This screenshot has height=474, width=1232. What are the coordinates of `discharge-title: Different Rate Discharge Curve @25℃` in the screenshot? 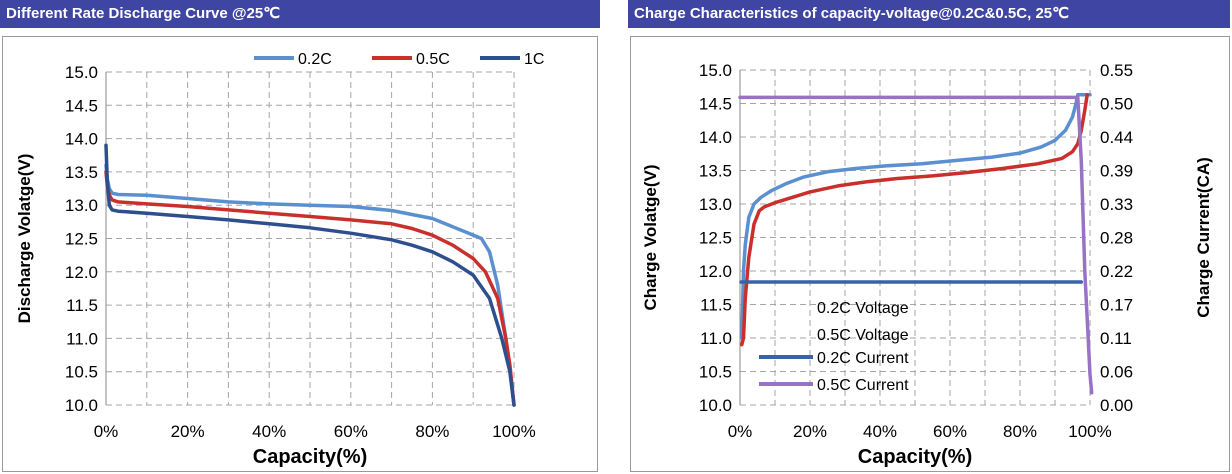 It's located at (300, 14).